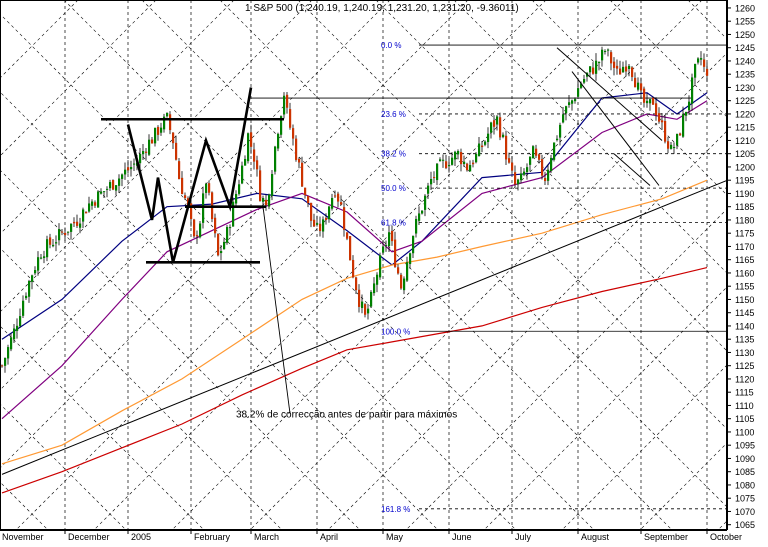 This screenshot has width=768, height=547. I want to click on y-tick-label: 1220, so click(745, 114).